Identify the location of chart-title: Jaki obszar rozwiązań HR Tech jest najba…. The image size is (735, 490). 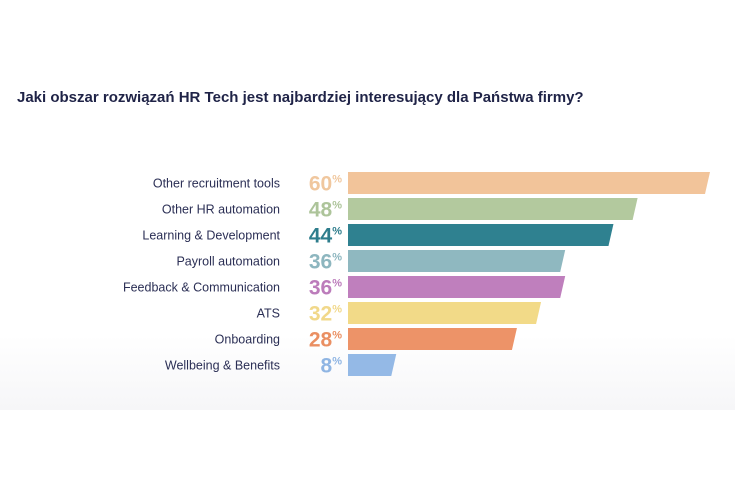
(300, 97).